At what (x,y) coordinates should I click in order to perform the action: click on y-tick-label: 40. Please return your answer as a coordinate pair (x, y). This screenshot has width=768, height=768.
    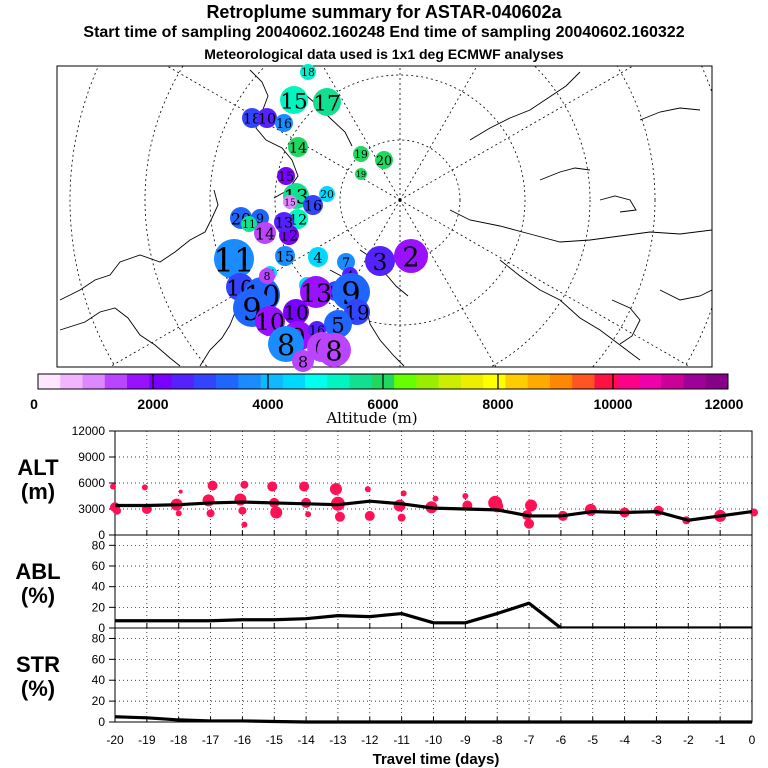
    Looking at the image, I should click on (99, 587).